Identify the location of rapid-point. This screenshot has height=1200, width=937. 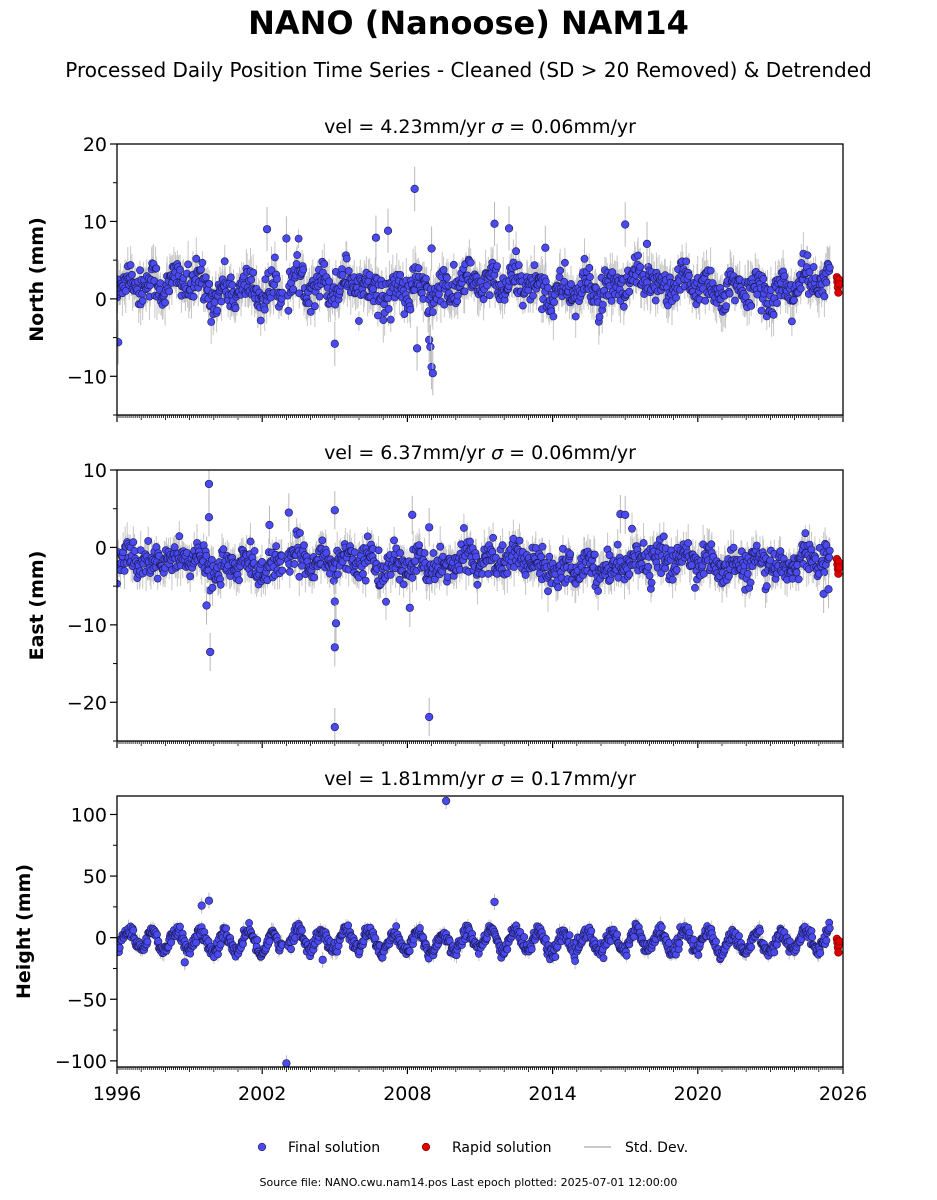
(839, 567).